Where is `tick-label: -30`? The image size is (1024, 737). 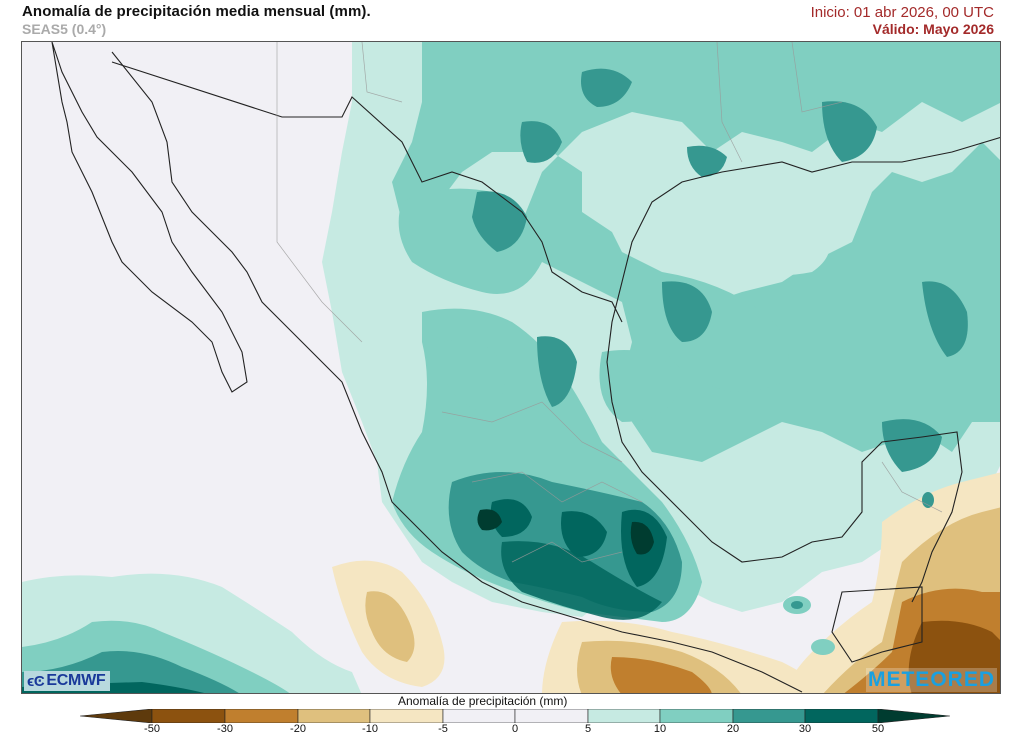
tick-label: -30 is located at coordinates (225, 729).